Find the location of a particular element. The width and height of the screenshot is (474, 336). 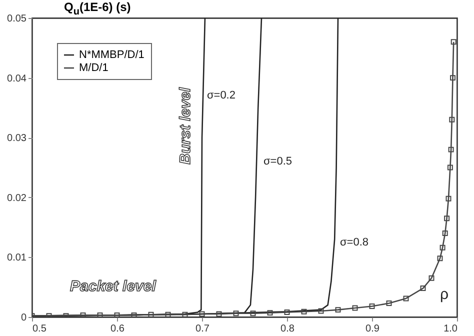

y-tick-label: 0 is located at coordinates (23, 318).